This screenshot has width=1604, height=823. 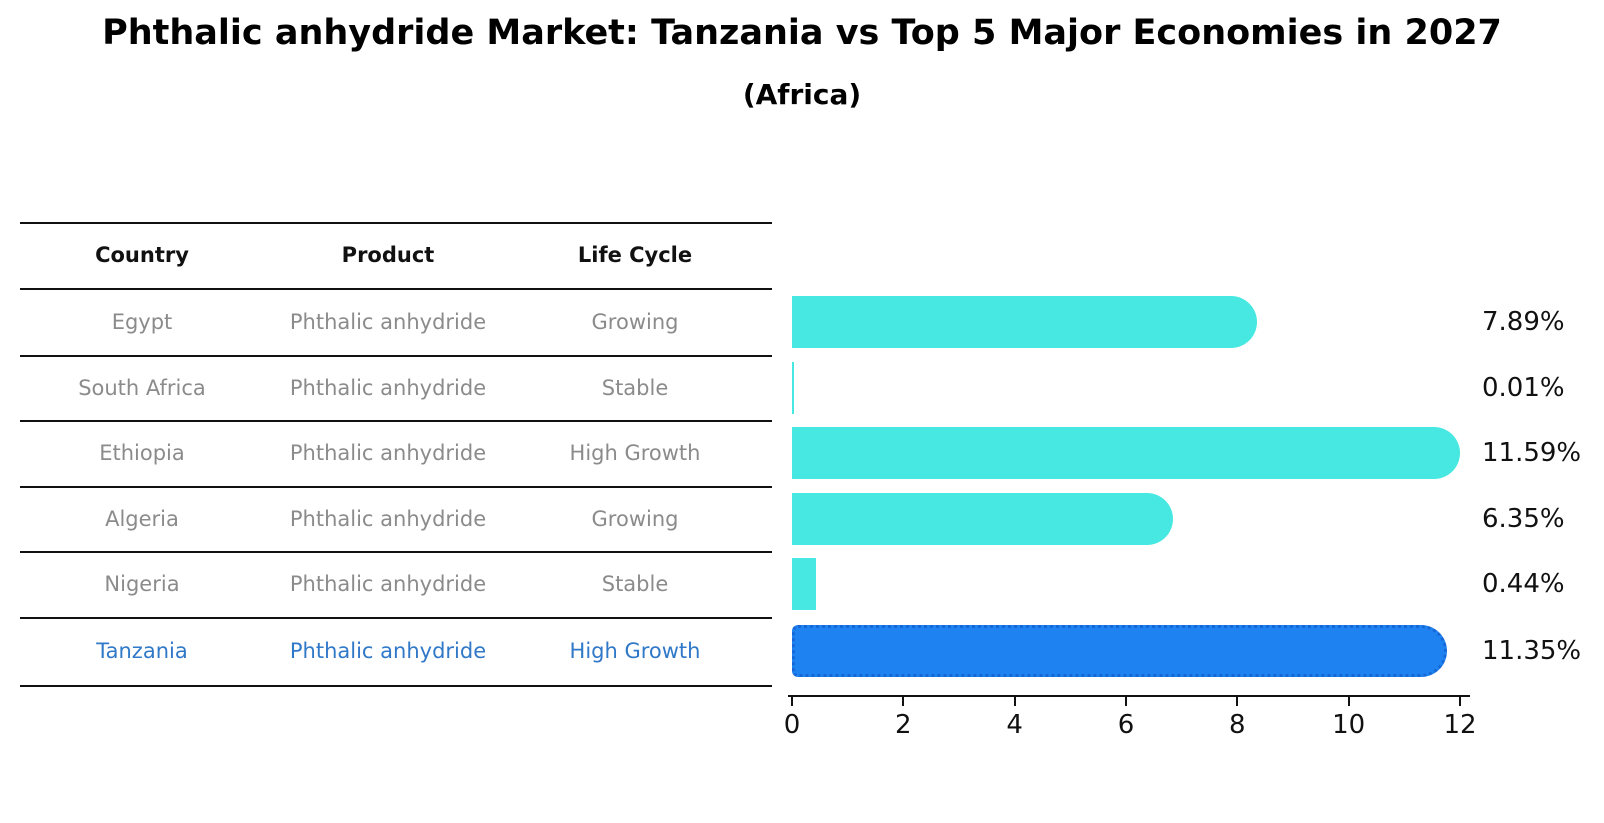 I want to click on table-cell-life-cycle-nigeria: Stable, so click(x=635, y=584).